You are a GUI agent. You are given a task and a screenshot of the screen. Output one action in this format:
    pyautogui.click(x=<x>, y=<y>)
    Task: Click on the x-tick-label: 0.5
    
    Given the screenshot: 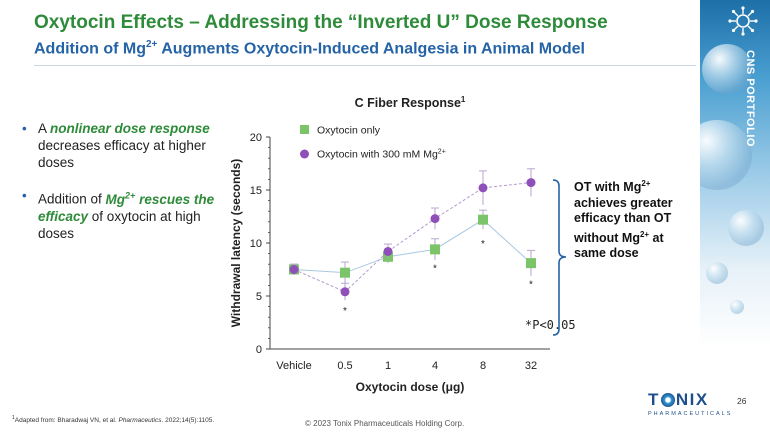 What is the action you would take?
    pyautogui.click(x=344, y=366)
    